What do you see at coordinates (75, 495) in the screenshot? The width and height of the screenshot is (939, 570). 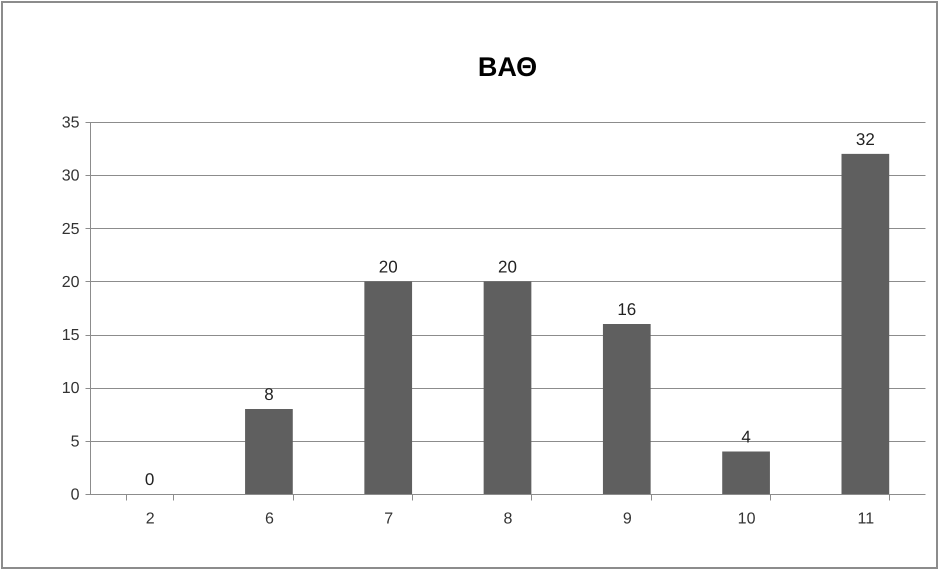 I see `y-tick-label: 0` at bounding box center [75, 495].